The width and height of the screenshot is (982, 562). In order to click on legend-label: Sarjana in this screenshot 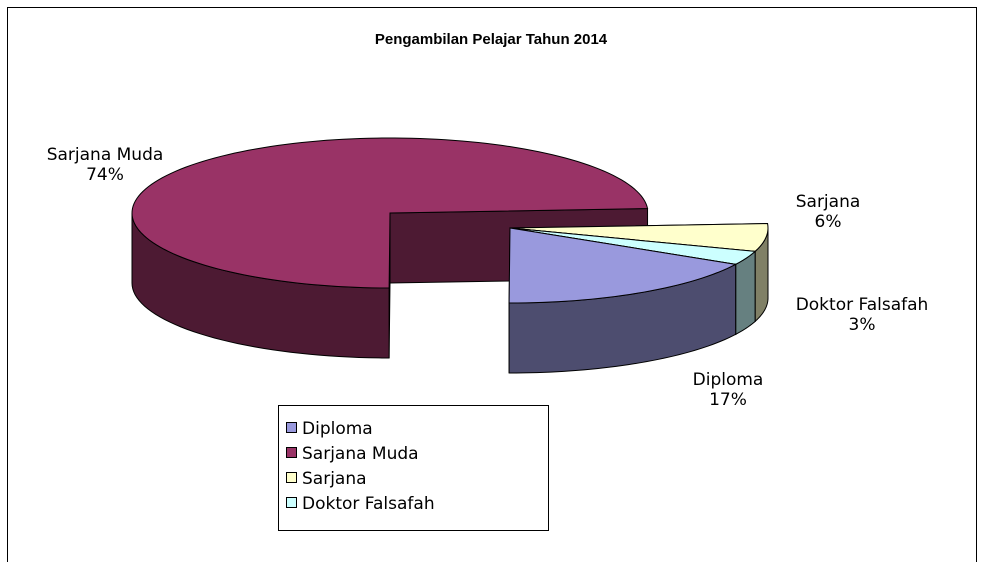, I will do `click(334, 479)`.